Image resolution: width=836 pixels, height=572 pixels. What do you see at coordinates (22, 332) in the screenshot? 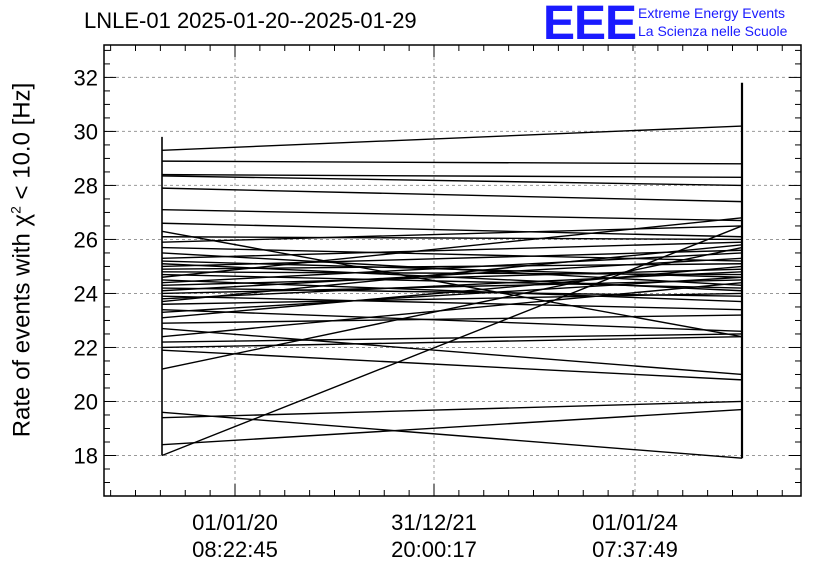
I see `y-axis-label-prefix: Rate of events with` at bounding box center [22, 332].